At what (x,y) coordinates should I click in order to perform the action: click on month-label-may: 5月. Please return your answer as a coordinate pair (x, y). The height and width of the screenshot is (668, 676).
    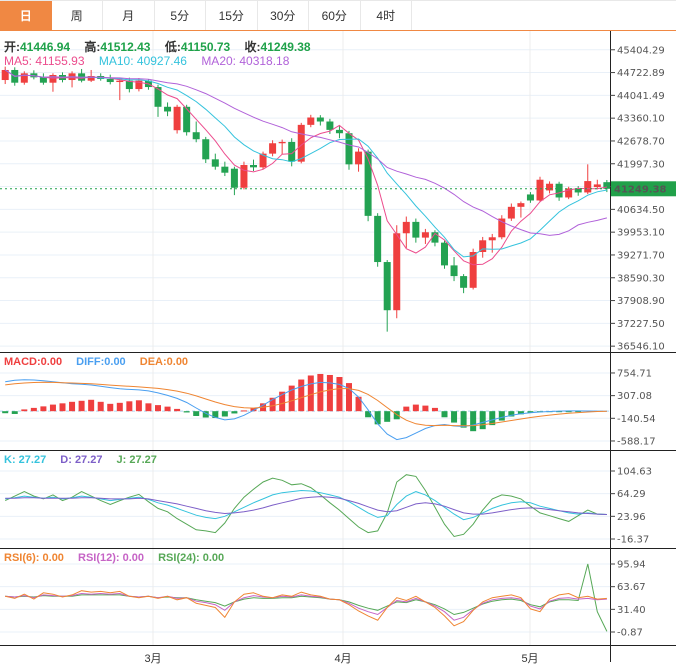
    Looking at the image, I should click on (530, 659).